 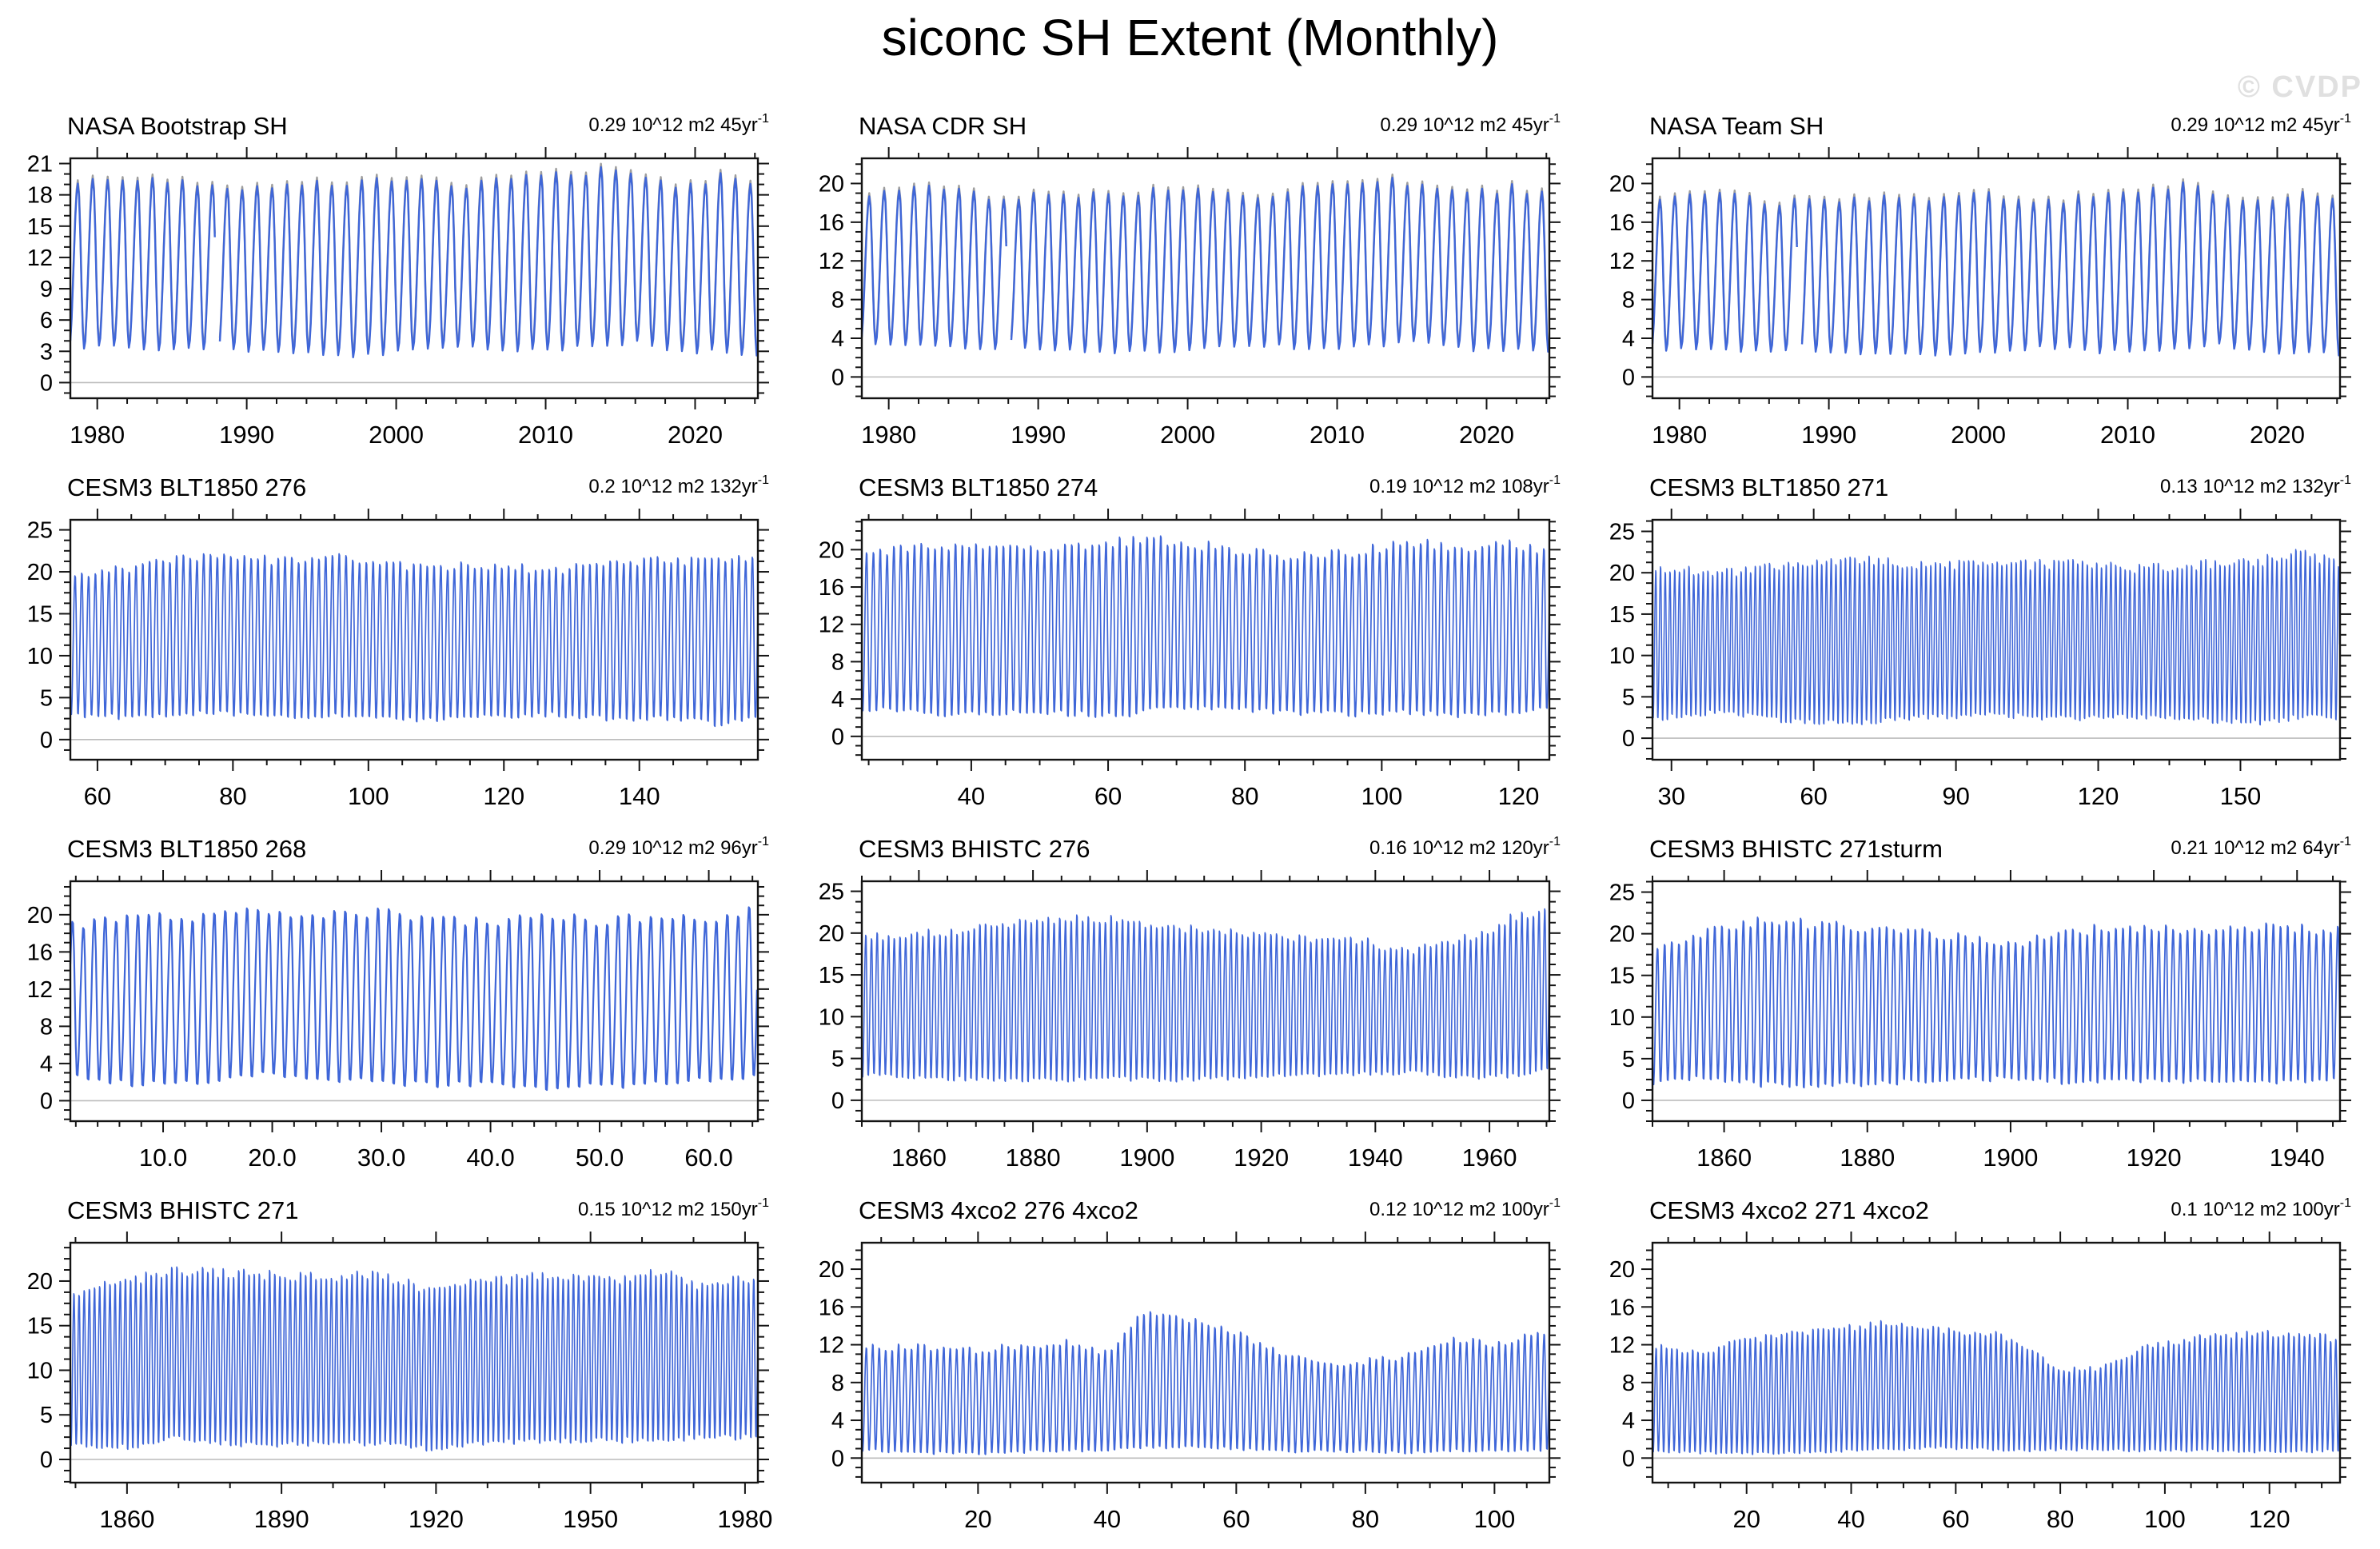 I want to click on x-tick-label: 1940, so click(x=1374, y=1158).